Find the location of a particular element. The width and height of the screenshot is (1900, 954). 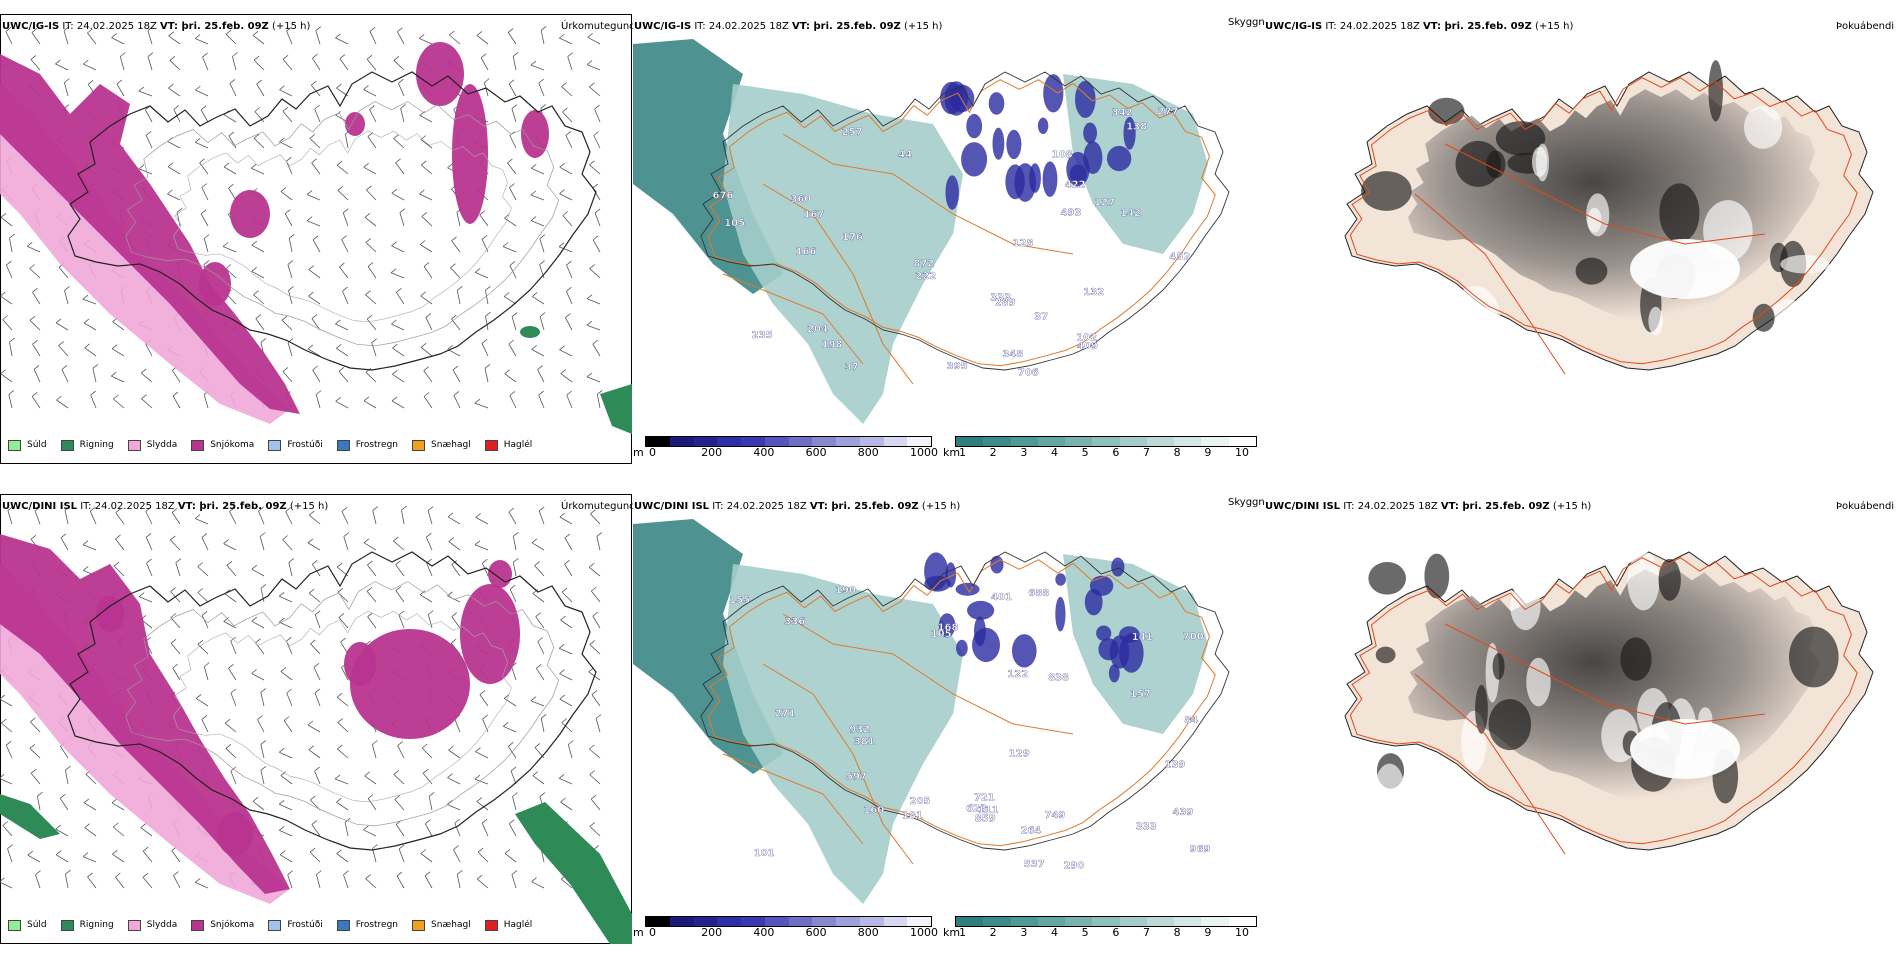

visibility-value-label: 139 is located at coordinates (1175, 764).